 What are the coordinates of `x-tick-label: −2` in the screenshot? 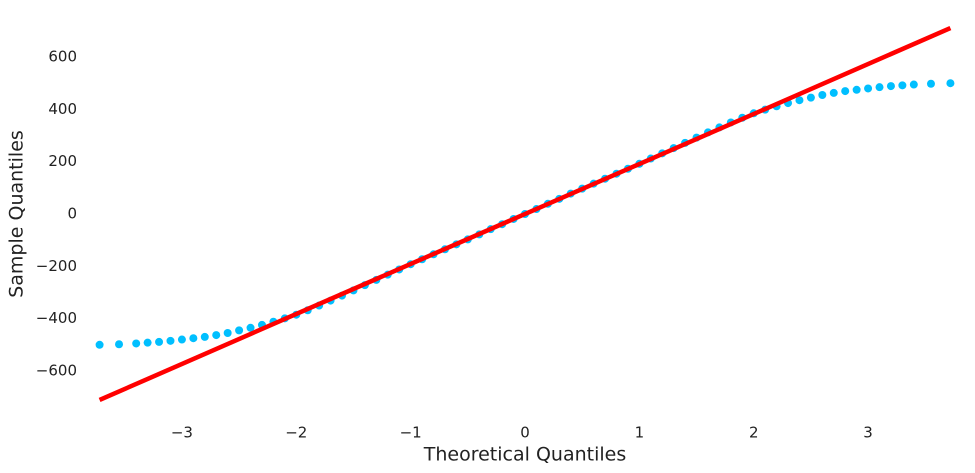 It's located at (296, 433).